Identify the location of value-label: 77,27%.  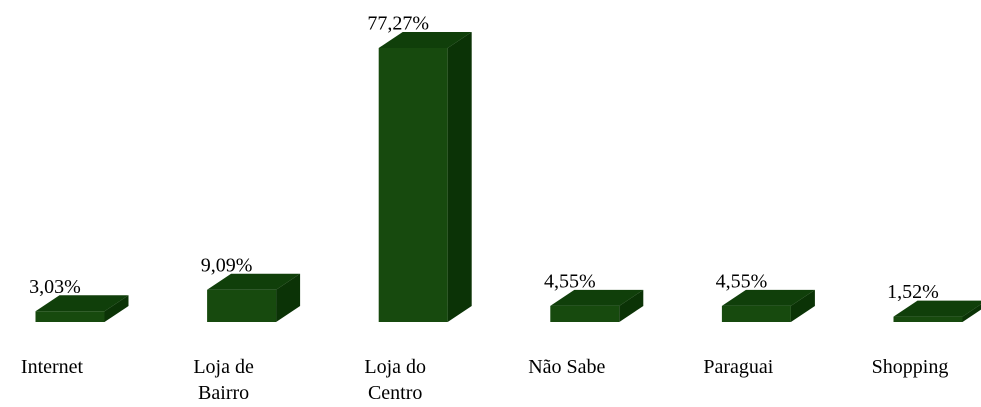
(398, 24).